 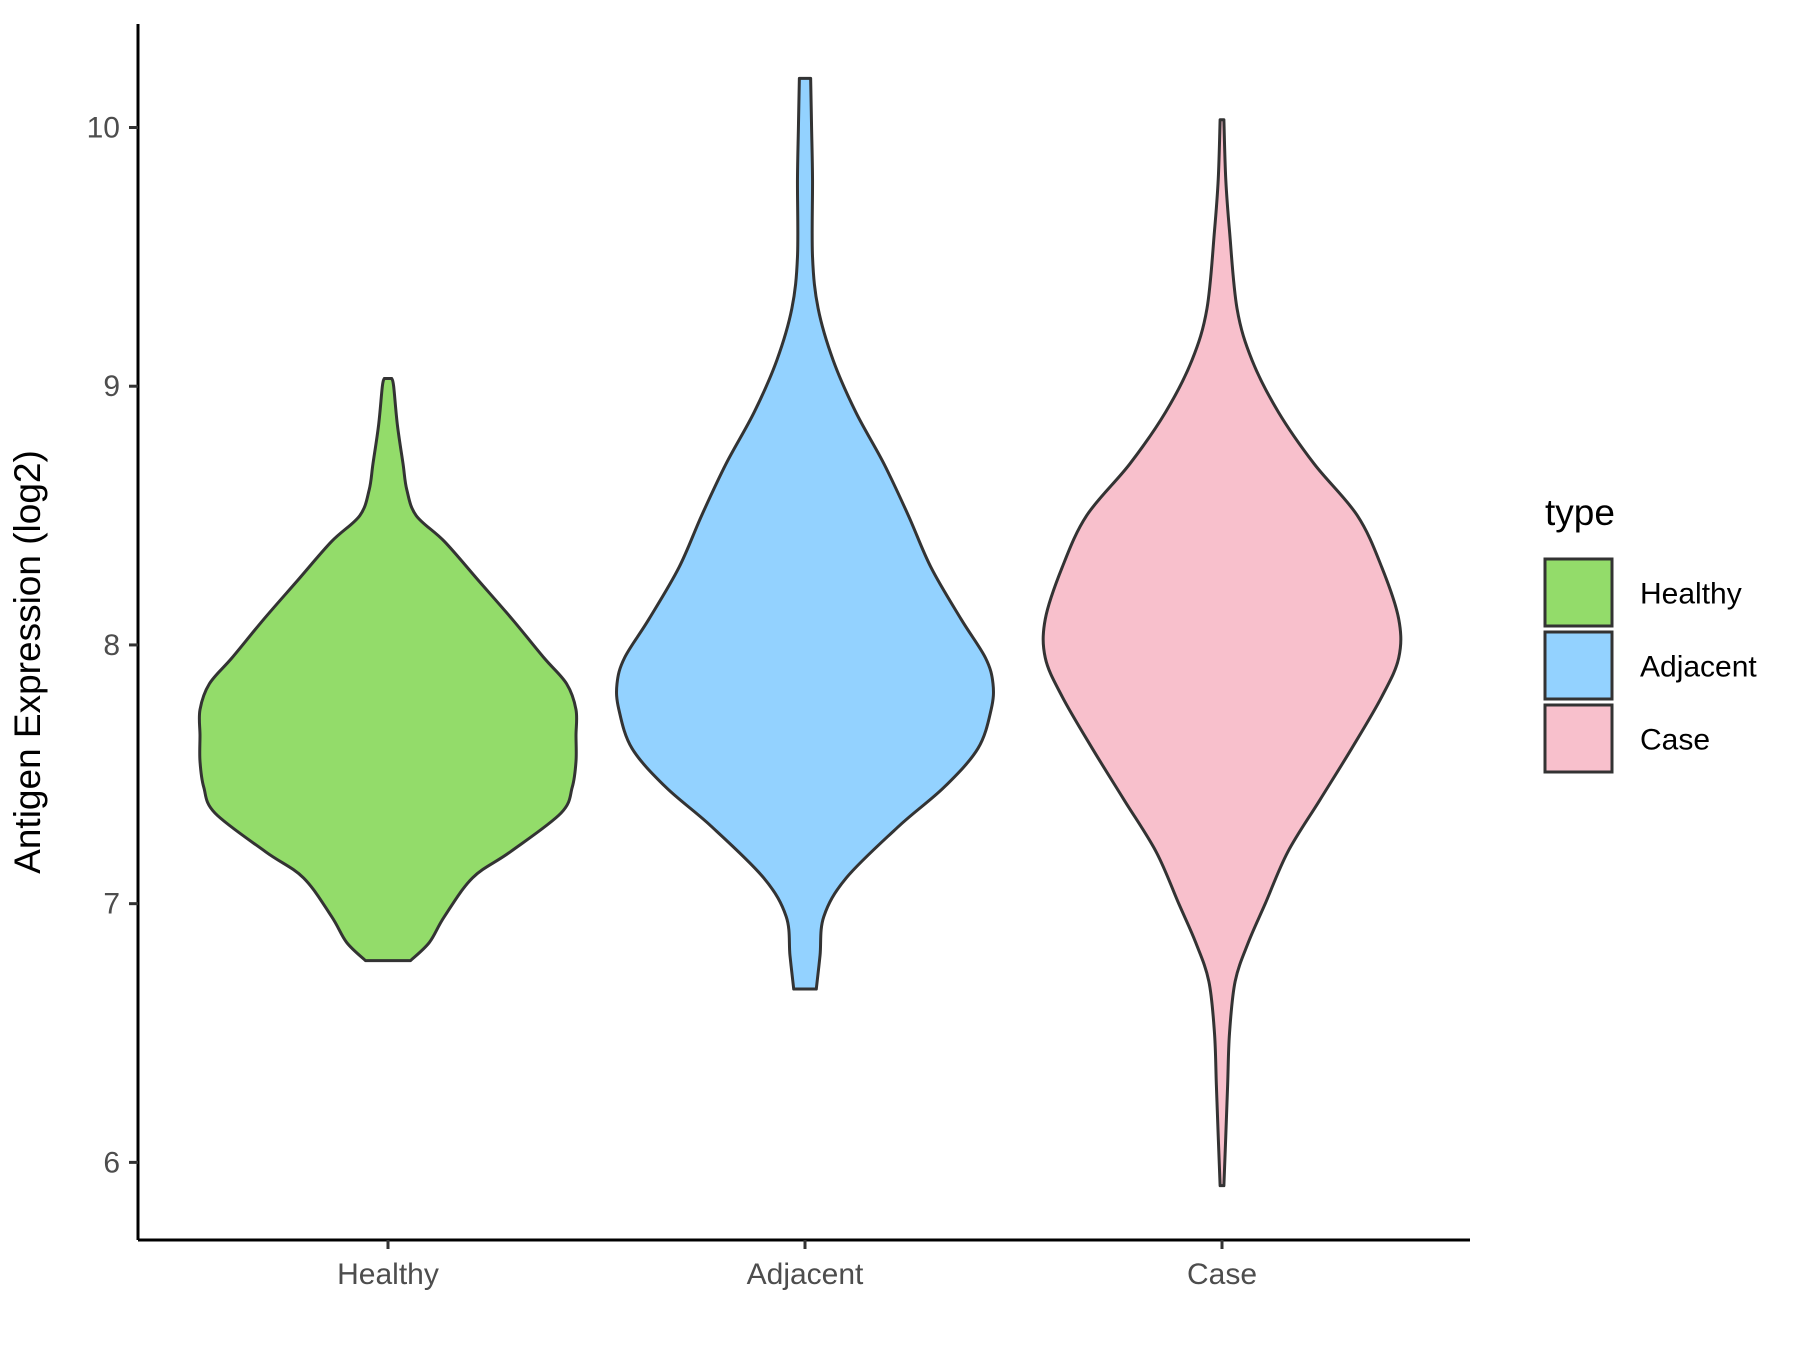 What do you see at coordinates (111, 904) in the screenshot?
I see `y-tick-label: 7` at bounding box center [111, 904].